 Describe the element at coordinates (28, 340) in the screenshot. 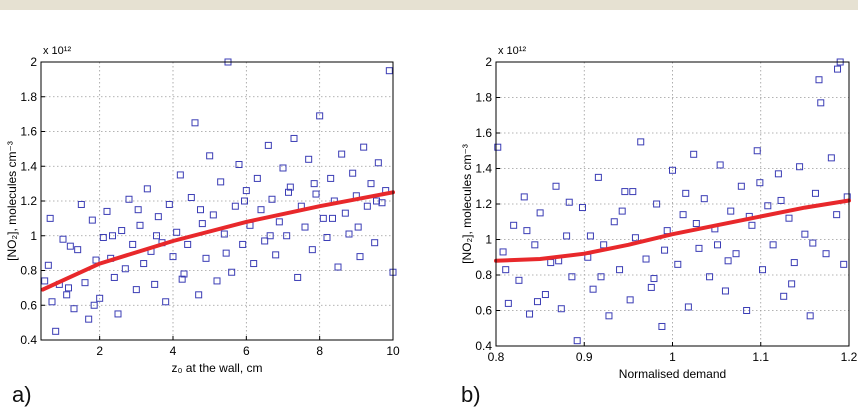

I see `y-tick-label: 0.4` at that location.